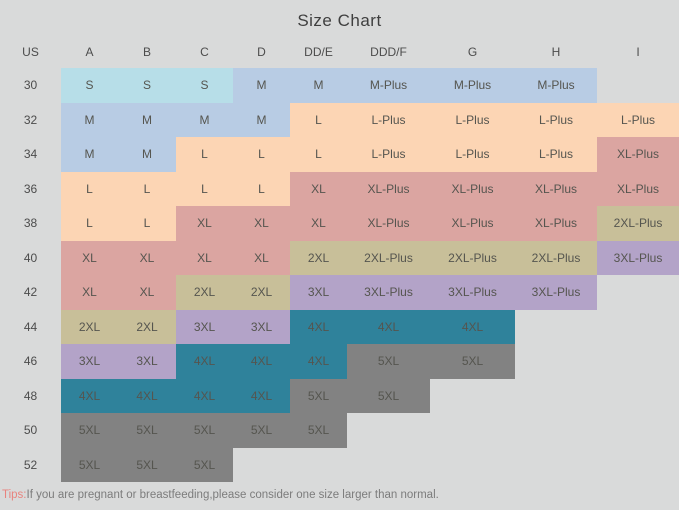 This screenshot has height=510, width=679. Describe the element at coordinates (30, 154) in the screenshot. I see `row-label: 34` at that location.